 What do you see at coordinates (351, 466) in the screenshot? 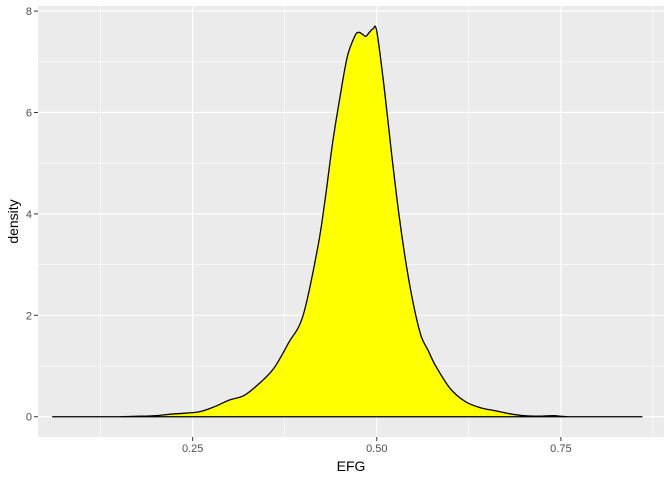
I see `x-axis-title: EFG` at bounding box center [351, 466].